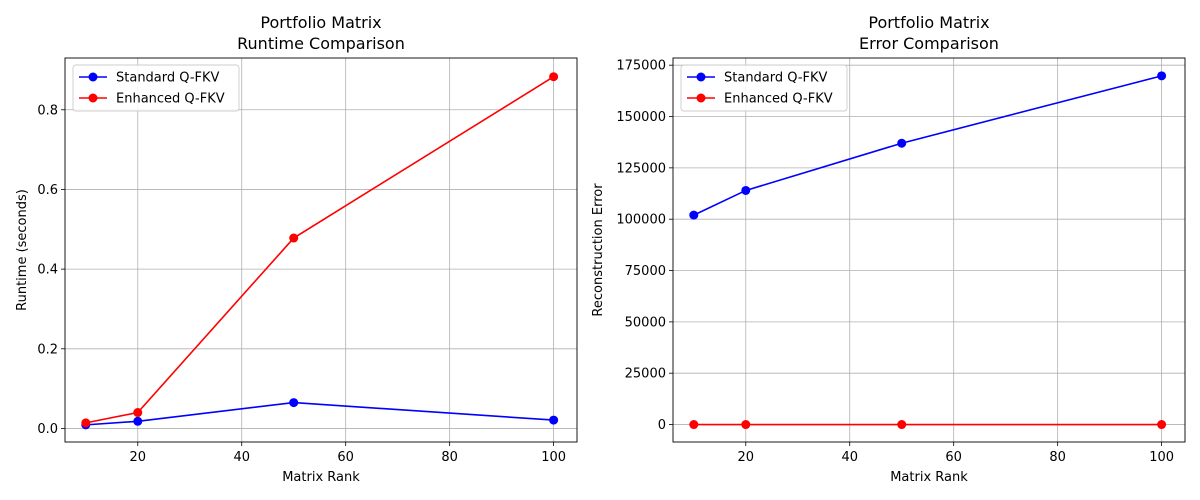  What do you see at coordinates (598, 250) in the screenshot?
I see `y-axis-label: Reconstruction Error` at bounding box center [598, 250].